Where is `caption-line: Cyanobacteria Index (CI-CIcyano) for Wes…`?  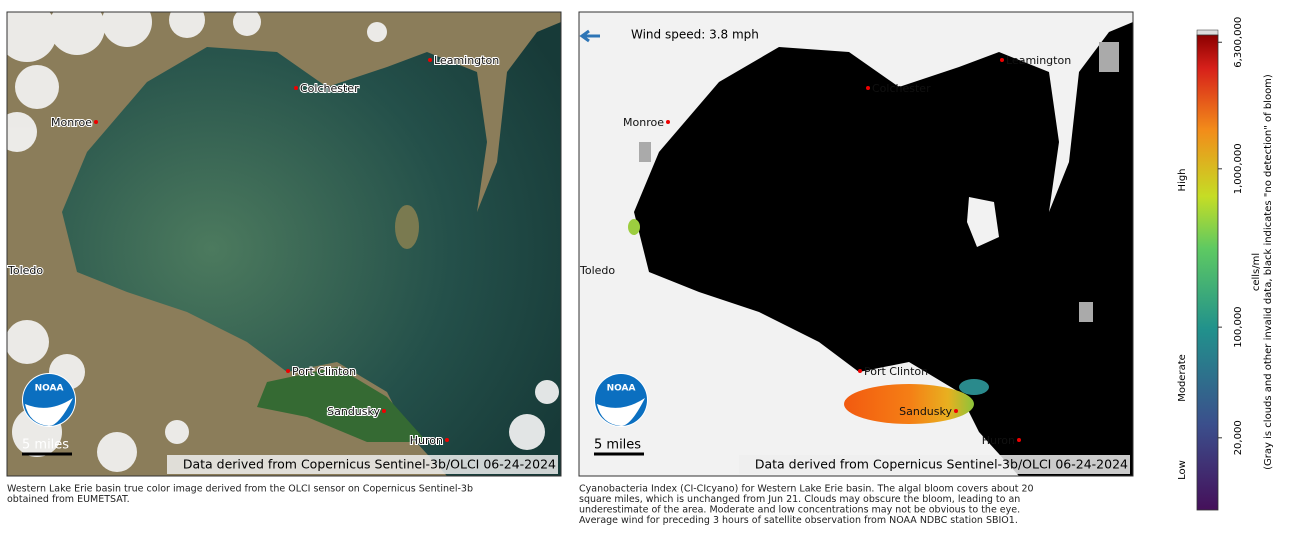
caption-line: Cyanobacteria Index (CI-CIcyano) for Wes… is located at coordinates (806, 489).